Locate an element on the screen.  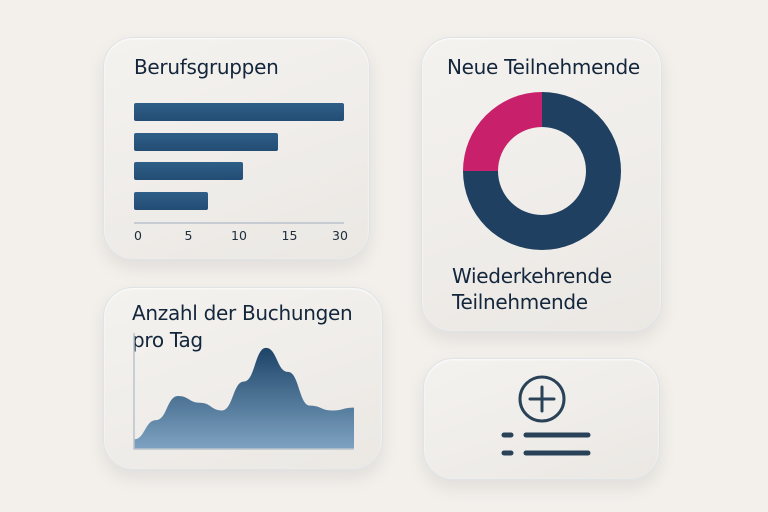
x-axis is located at coordinates (239, 223).